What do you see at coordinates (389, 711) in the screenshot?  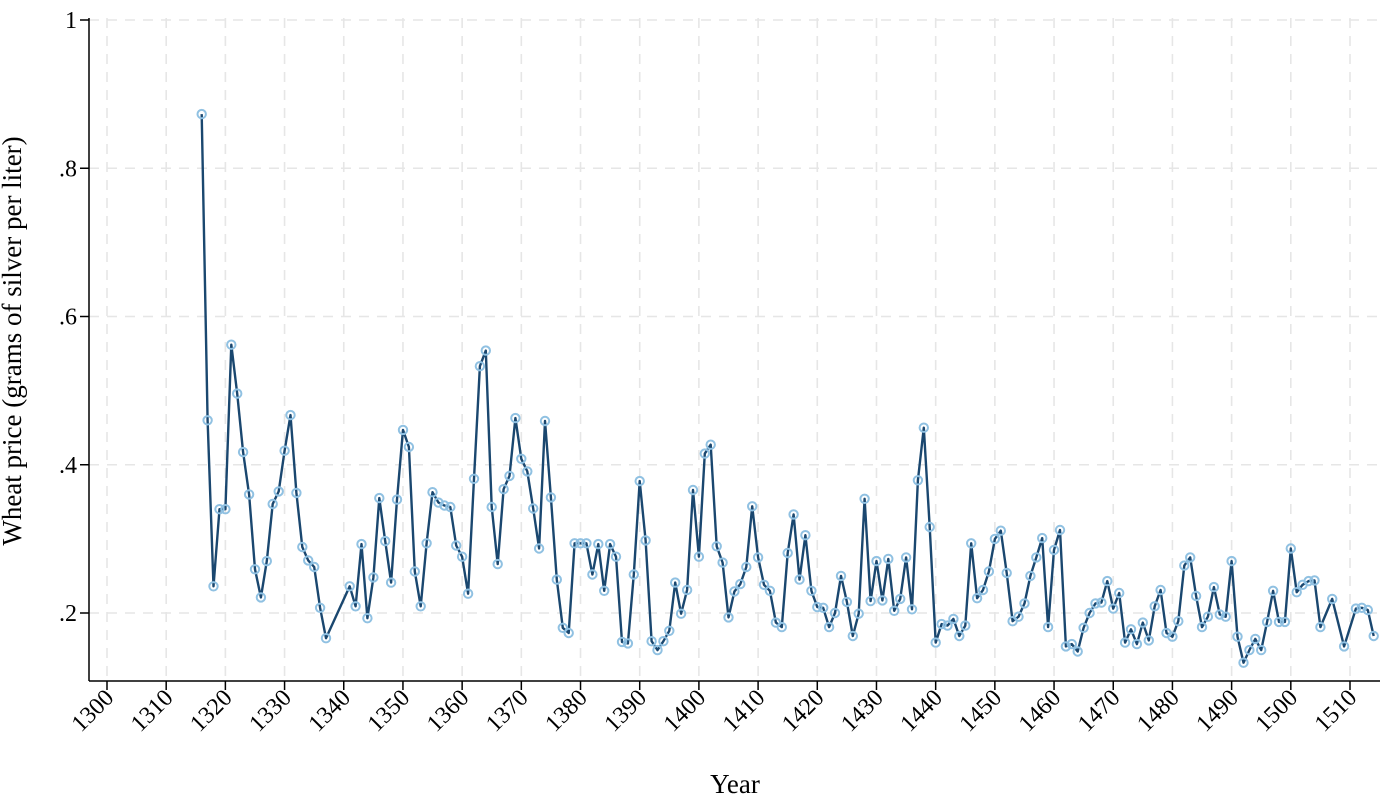 I see `x-tick-label: 1350` at bounding box center [389, 711].